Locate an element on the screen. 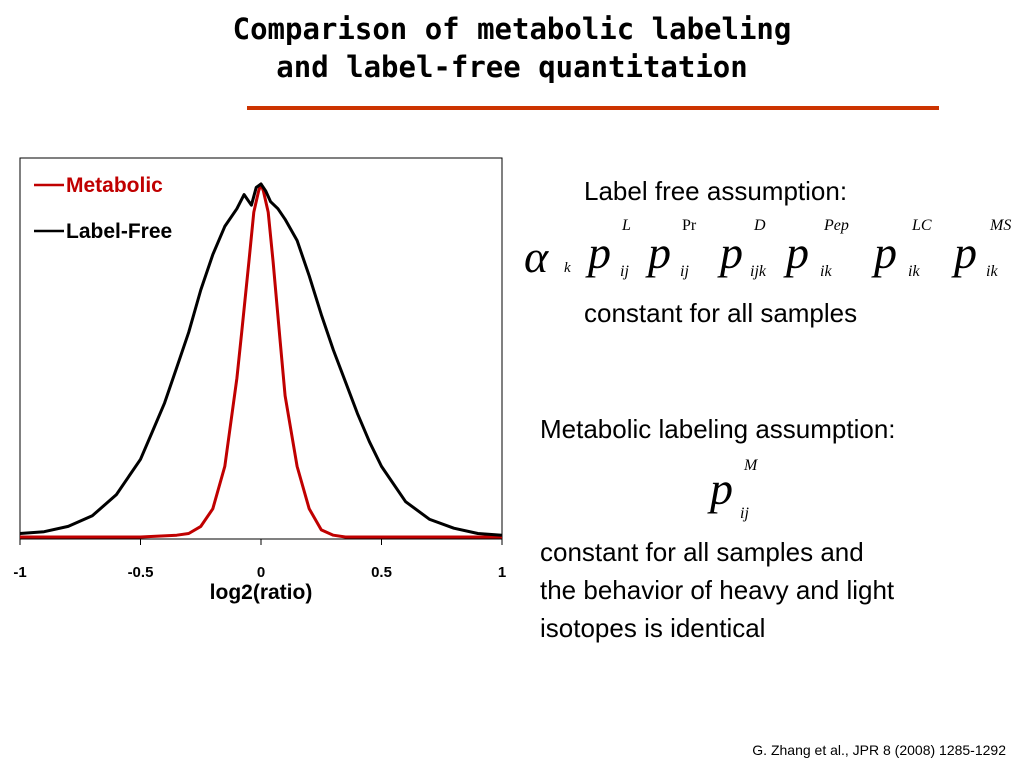 This screenshot has width=1024, height=768. title-rule is located at coordinates (593, 108).